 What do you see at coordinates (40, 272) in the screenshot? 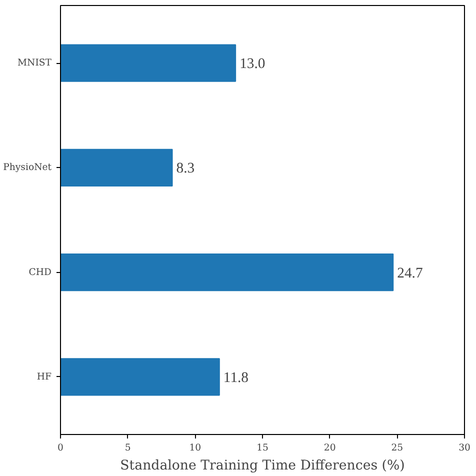
I see `y-tick-label: CHD` at bounding box center [40, 272].